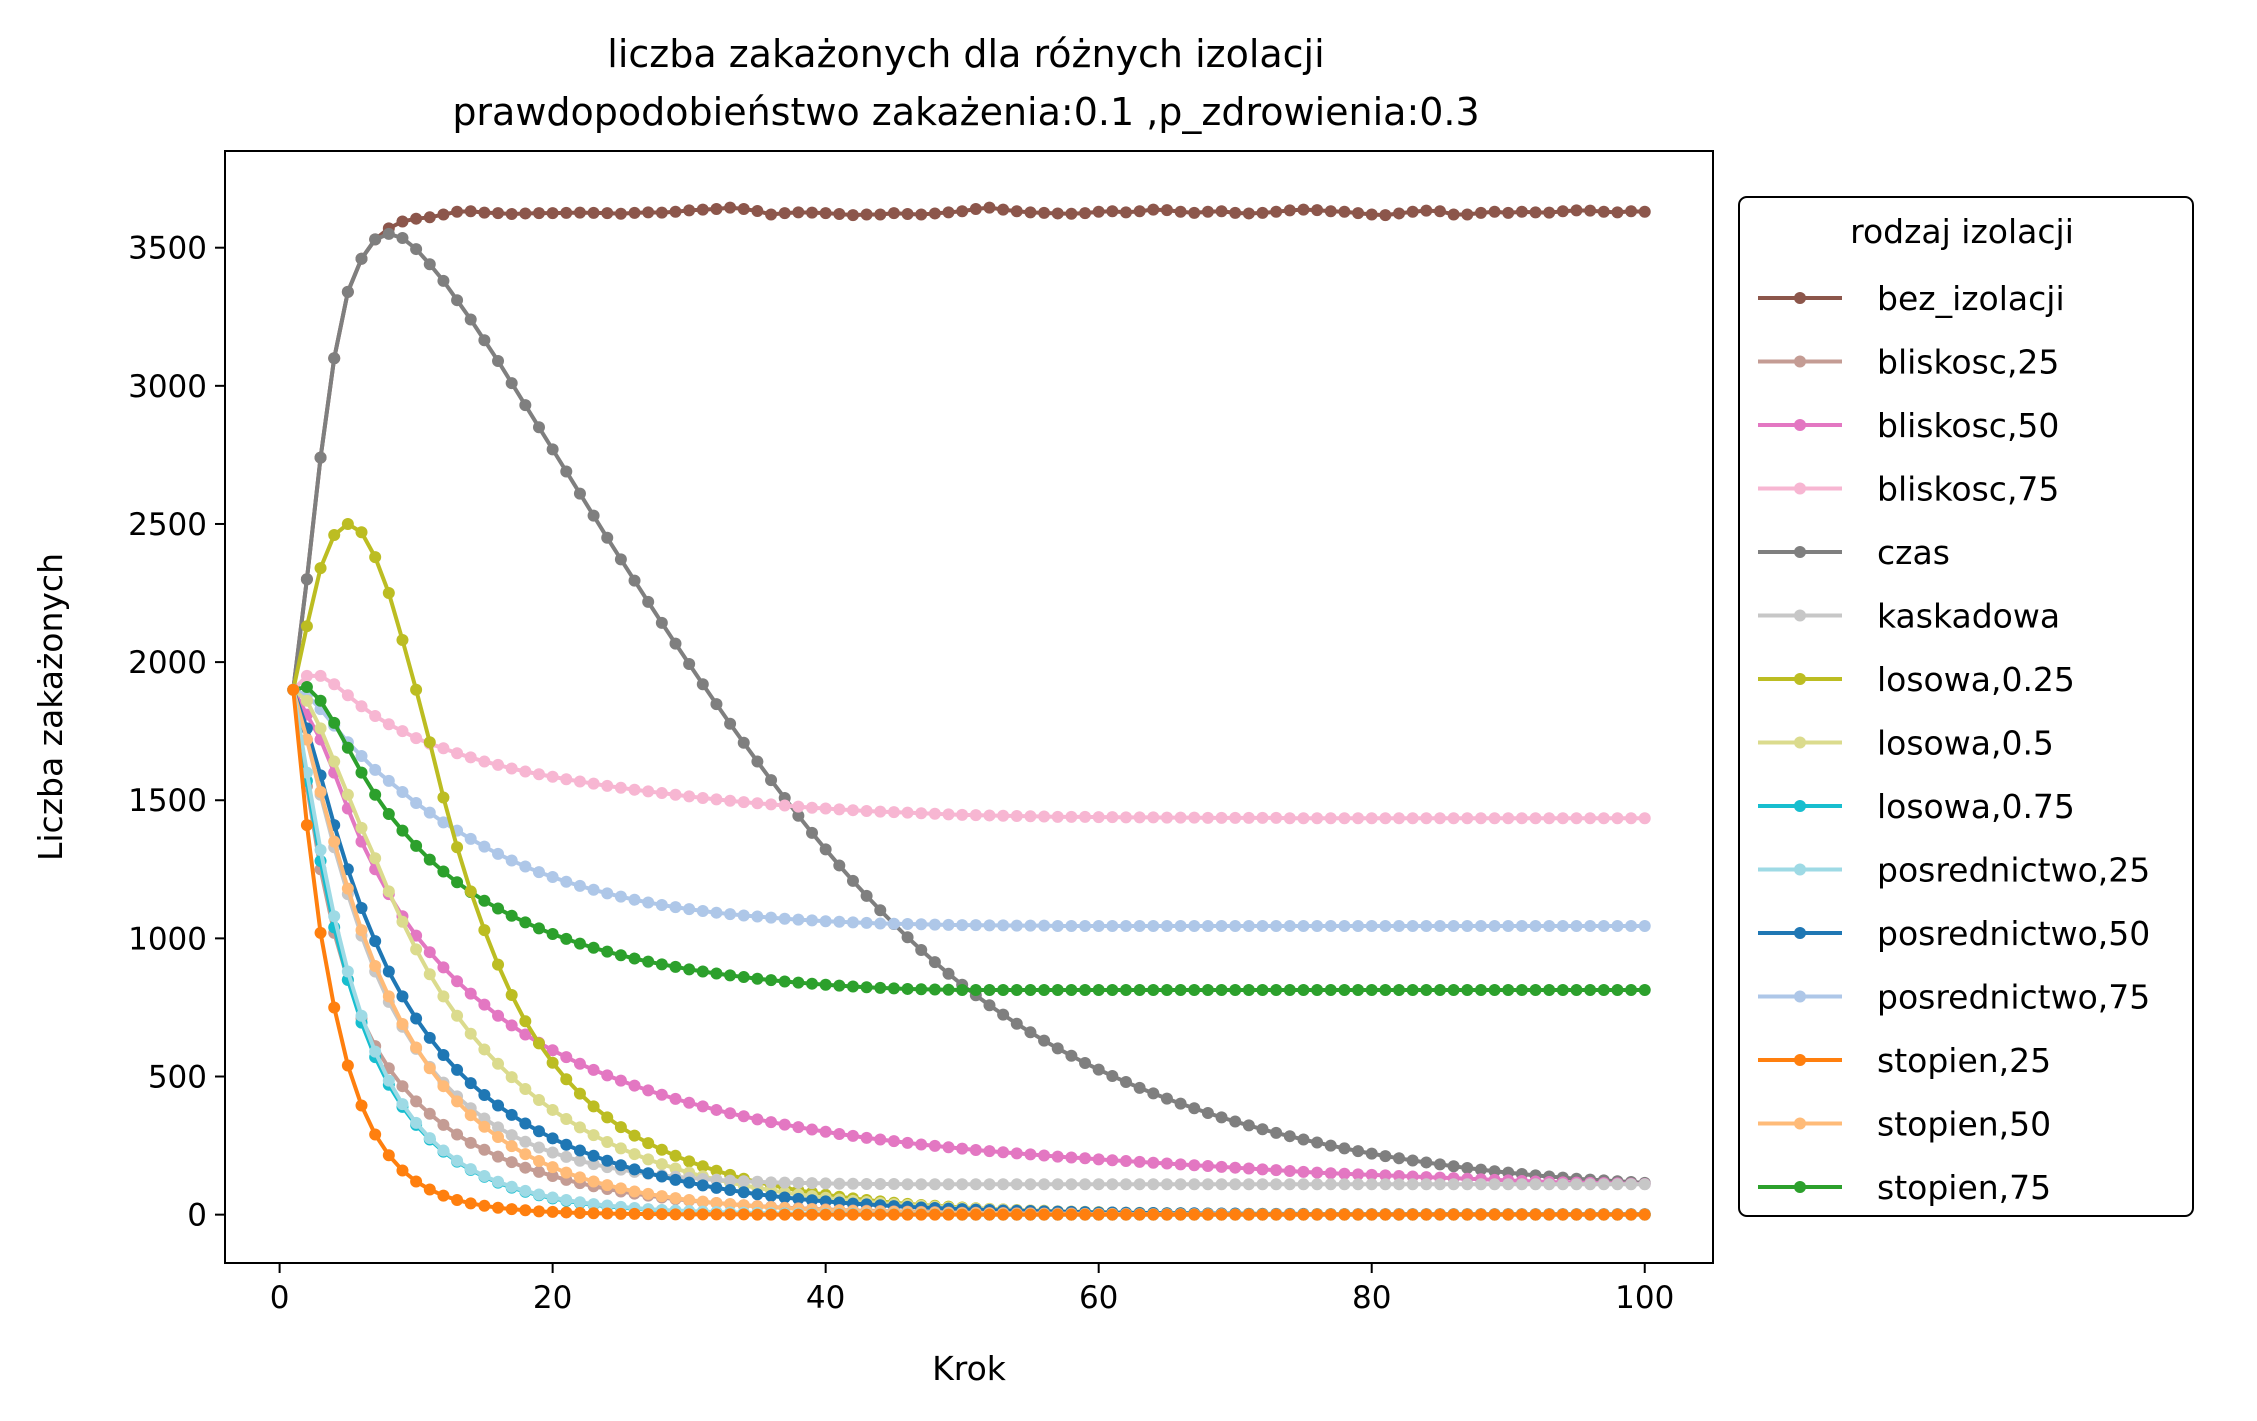  I want to click on legend-title: rodzaj izolacji, so click(1962, 231).